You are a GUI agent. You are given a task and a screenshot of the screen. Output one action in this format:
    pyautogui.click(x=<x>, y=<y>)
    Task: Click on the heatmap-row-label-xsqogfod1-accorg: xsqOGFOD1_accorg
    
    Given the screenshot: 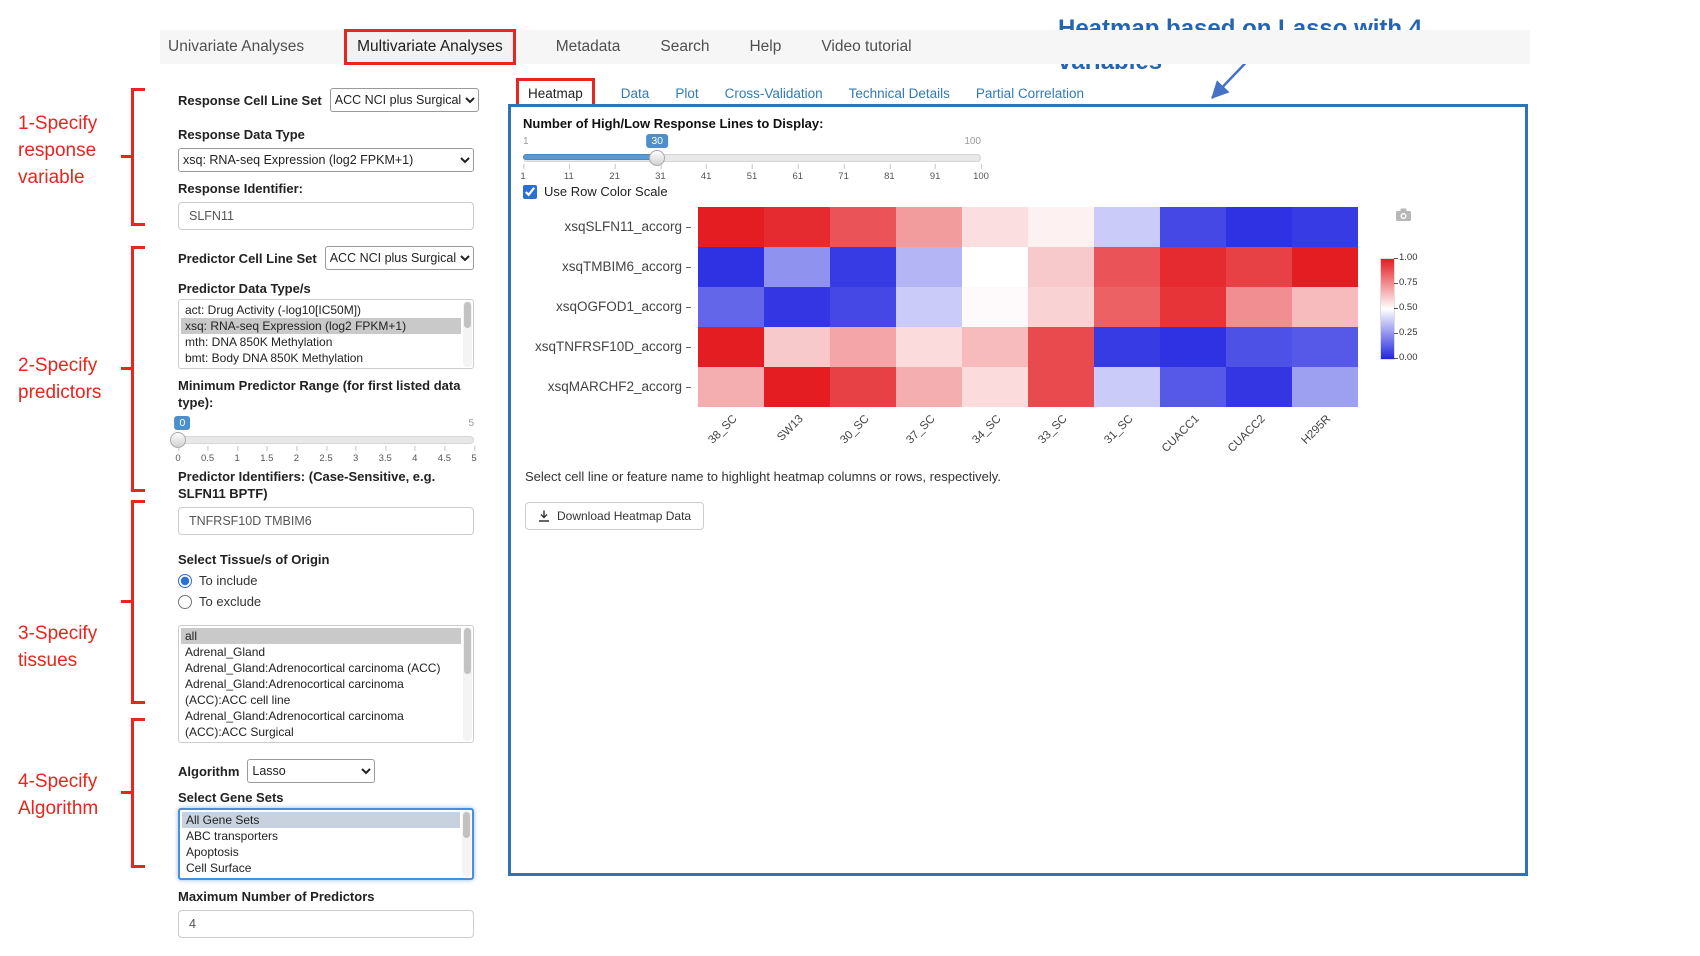 What is the action you would take?
    pyautogui.click(x=607, y=307)
    